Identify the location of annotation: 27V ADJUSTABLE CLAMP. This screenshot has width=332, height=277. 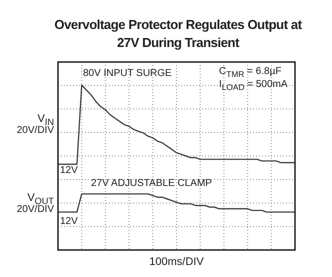
(151, 184).